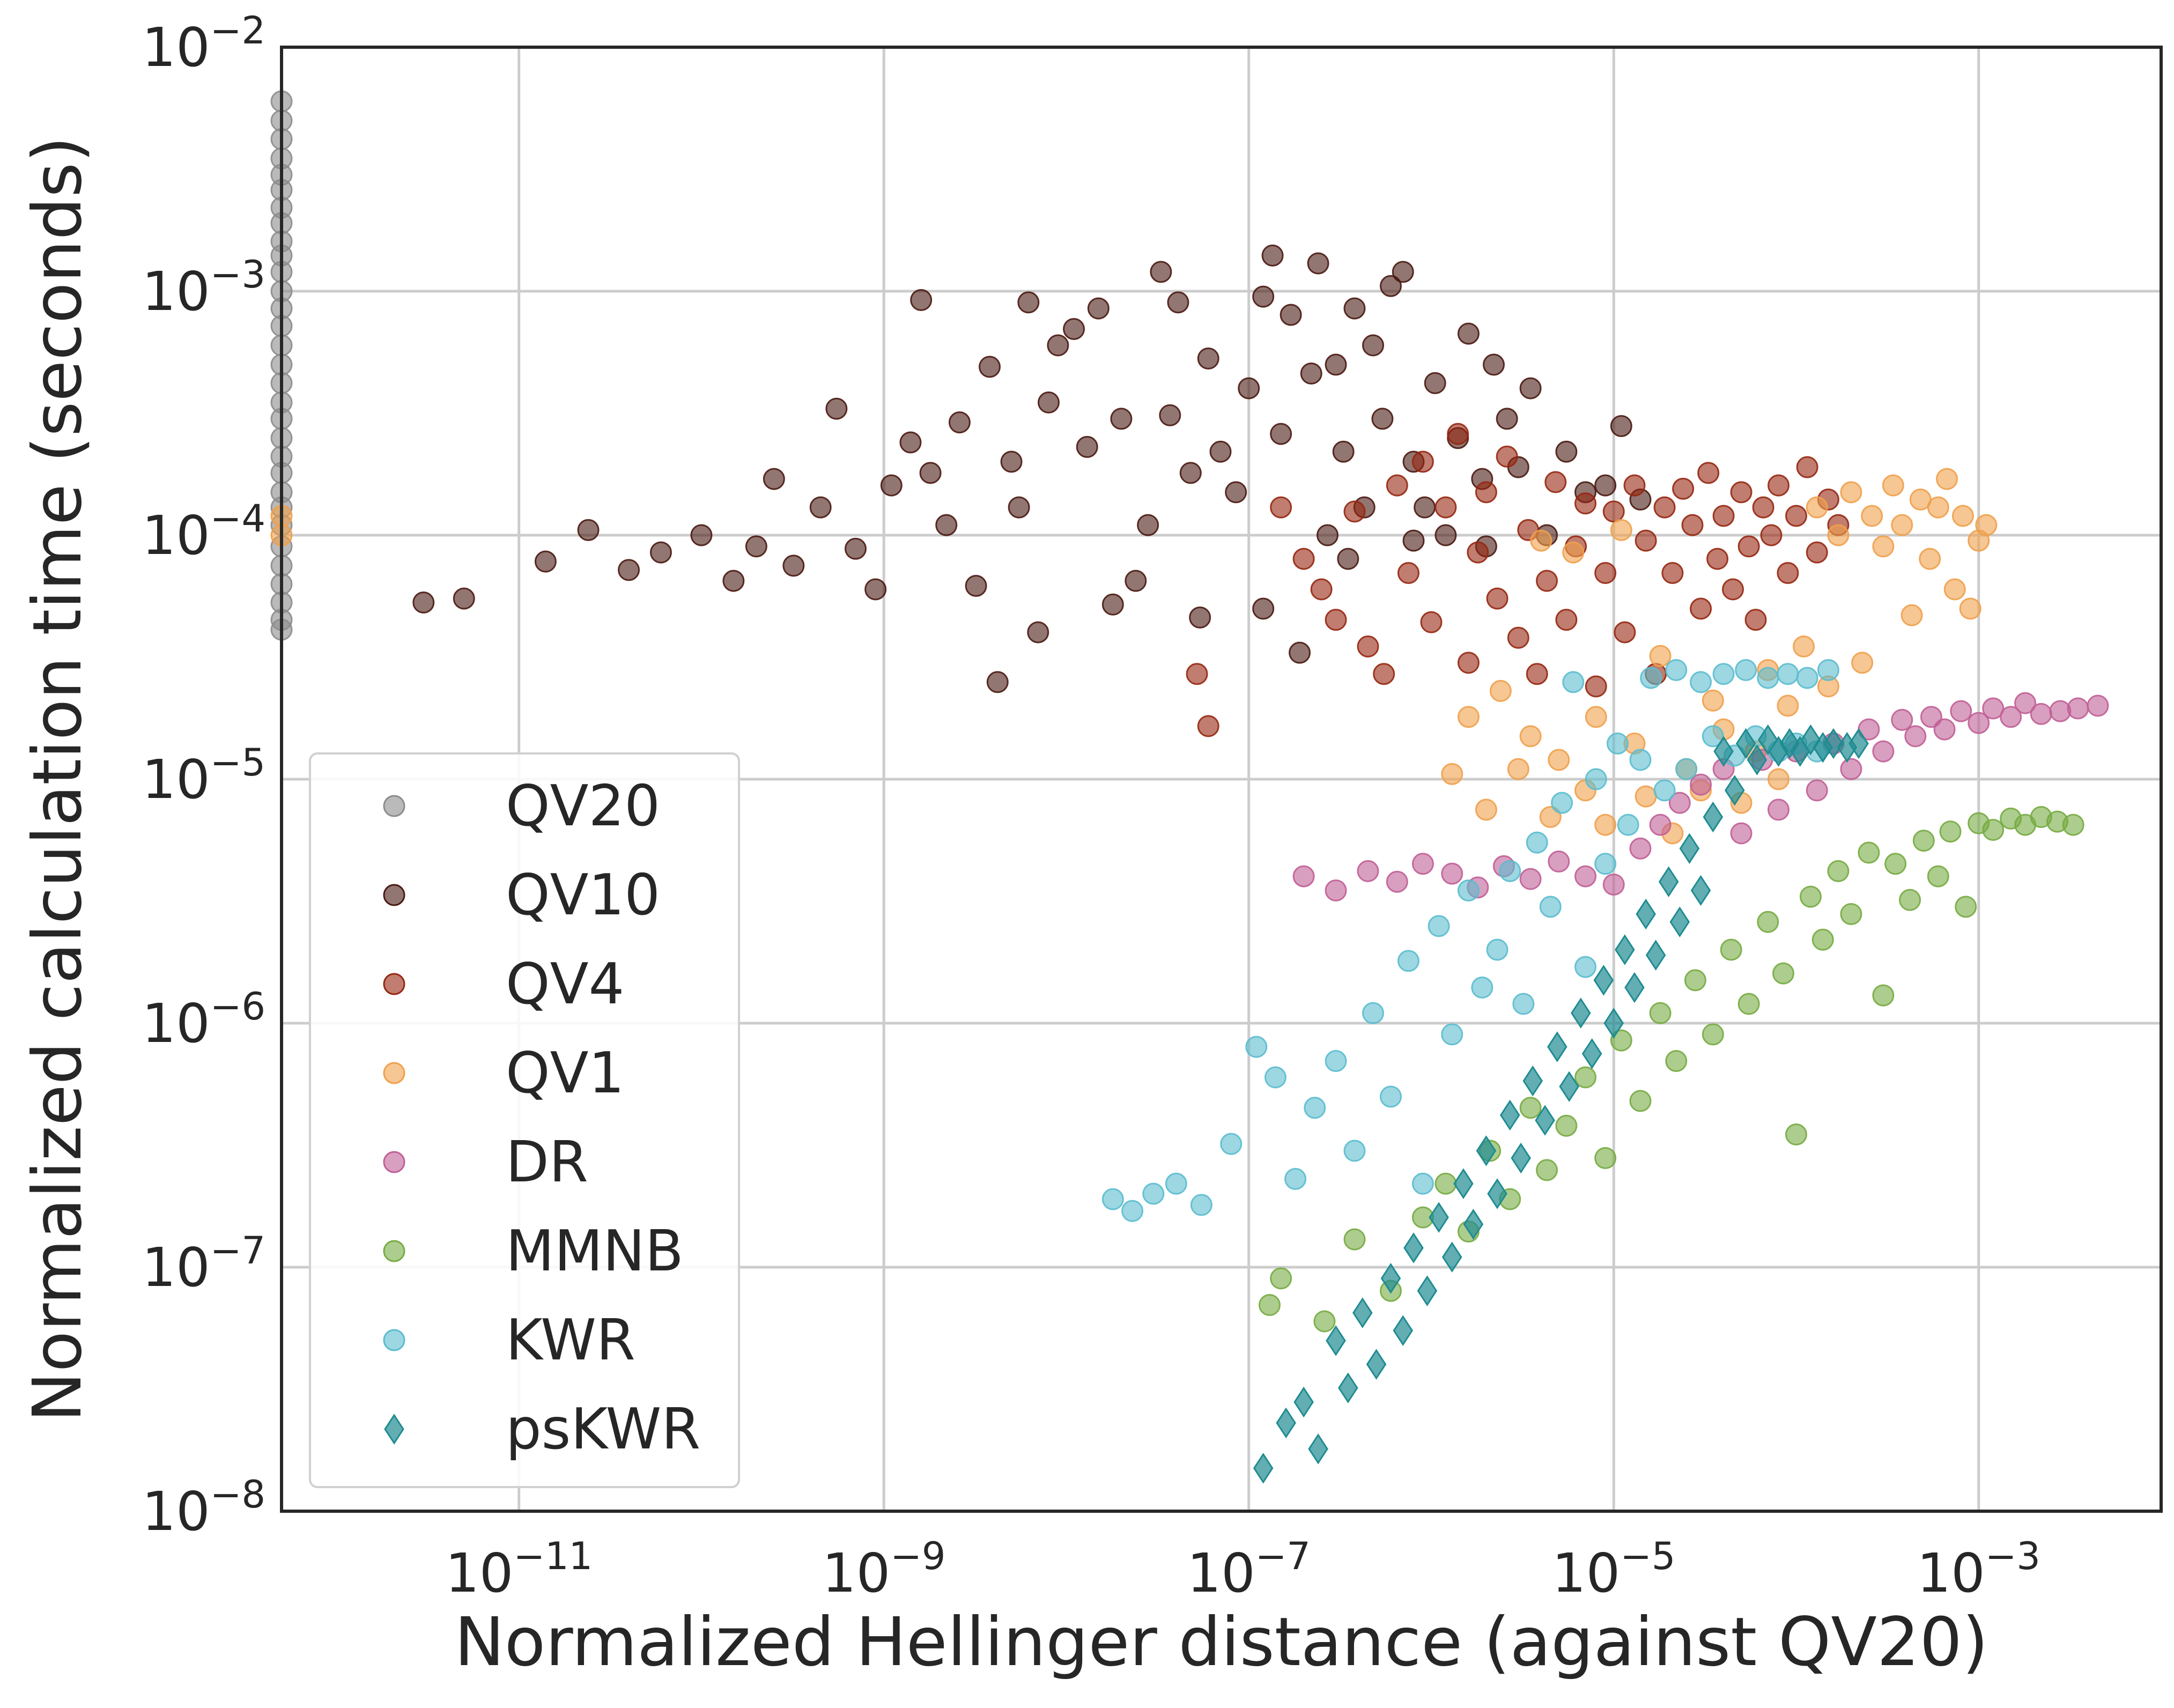  Describe the element at coordinates (570, 1340) in the screenshot. I see `legend-label-kwr: KWR` at that location.